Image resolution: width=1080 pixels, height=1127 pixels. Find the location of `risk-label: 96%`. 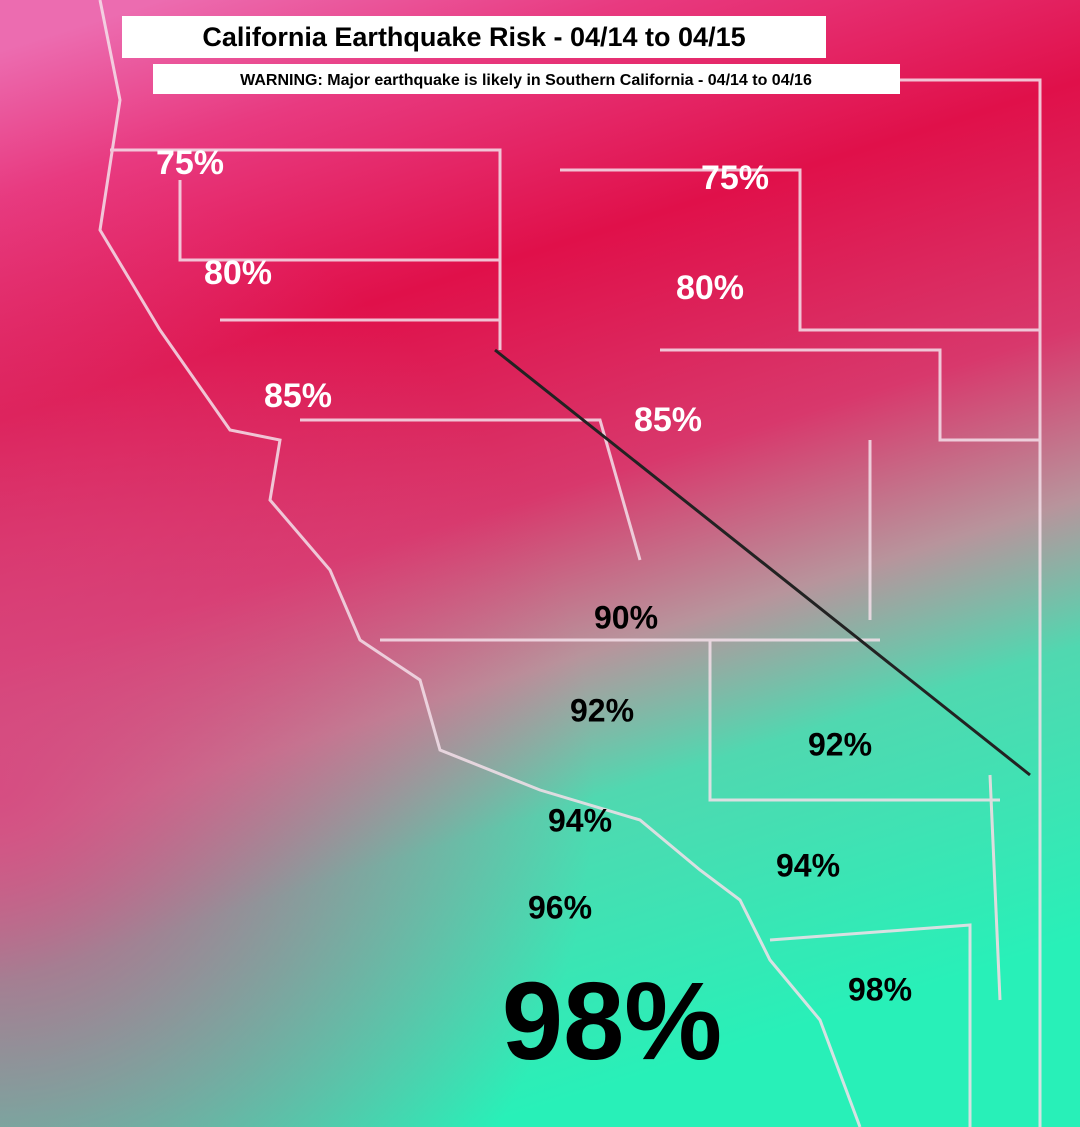

risk-label: 96% is located at coordinates (560, 907).